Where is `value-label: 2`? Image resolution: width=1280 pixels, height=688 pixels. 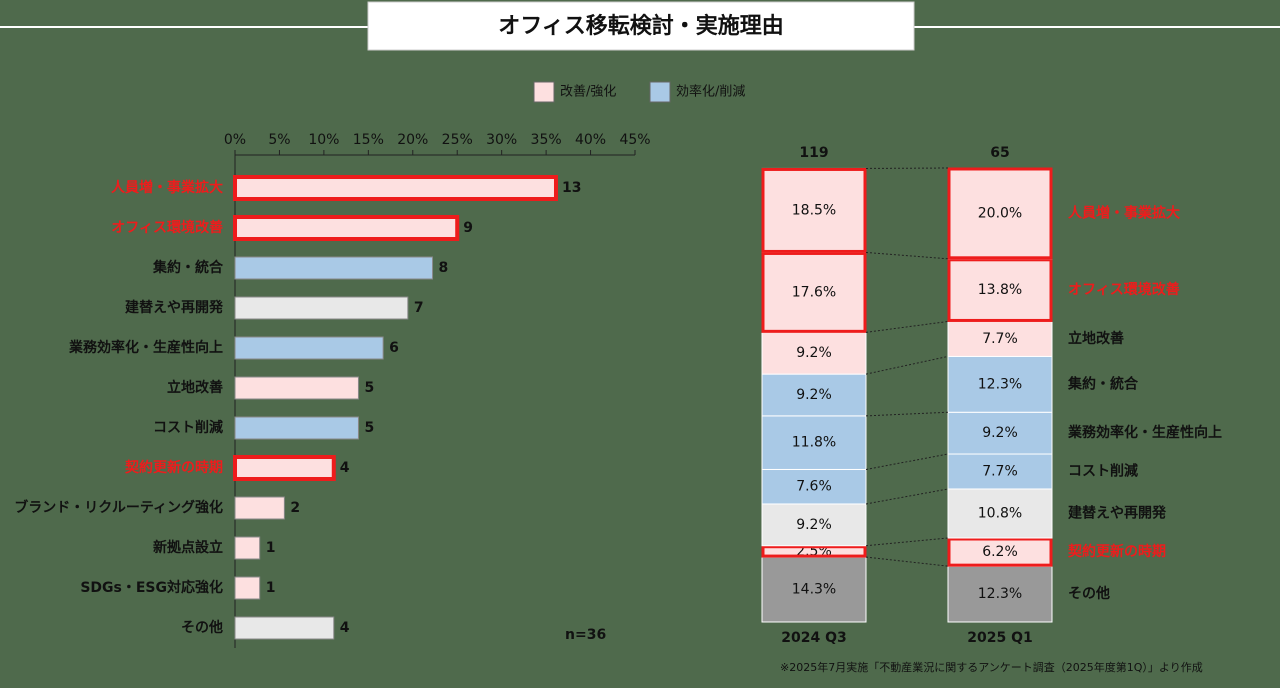
value-label: 2 is located at coordinates (295, 508).